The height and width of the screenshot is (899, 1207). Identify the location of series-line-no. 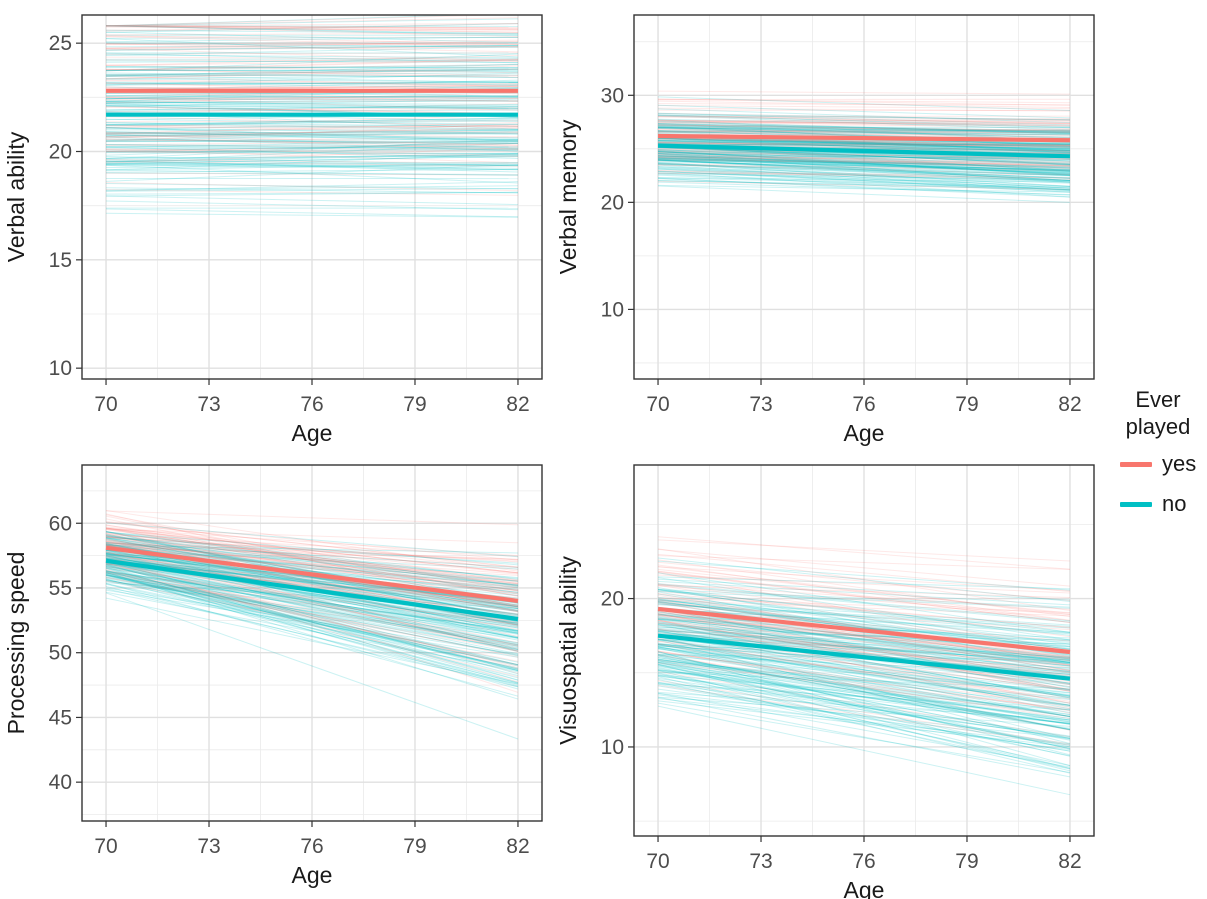
(864, 151).